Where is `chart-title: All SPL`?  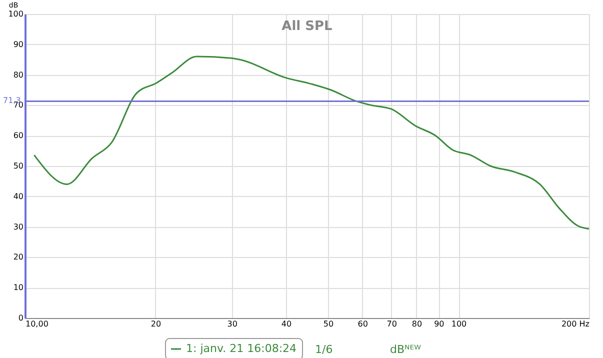 chart-title: All SPL is located at coordinates (307, 26).